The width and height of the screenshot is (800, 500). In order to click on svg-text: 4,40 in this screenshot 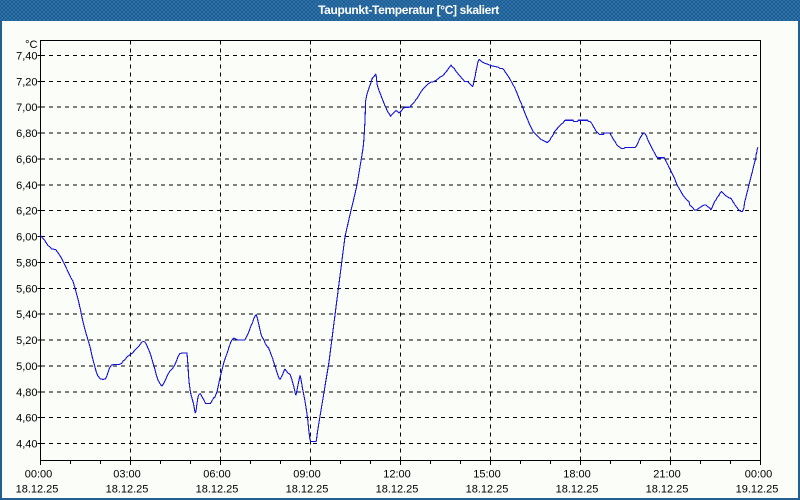, I will do `click(26, 445)`.